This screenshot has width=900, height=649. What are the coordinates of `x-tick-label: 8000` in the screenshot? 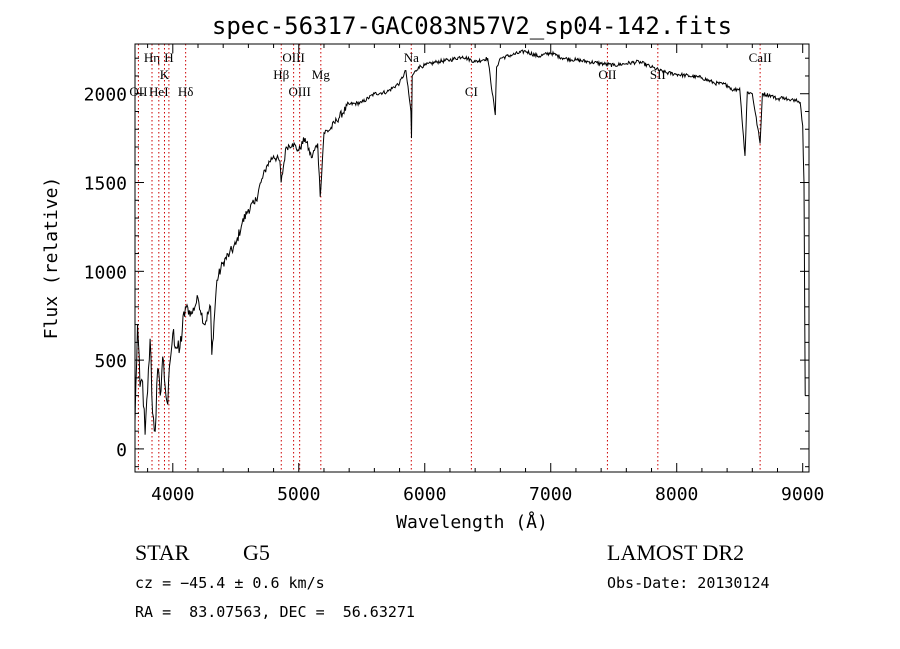 It's located at (676, 494).